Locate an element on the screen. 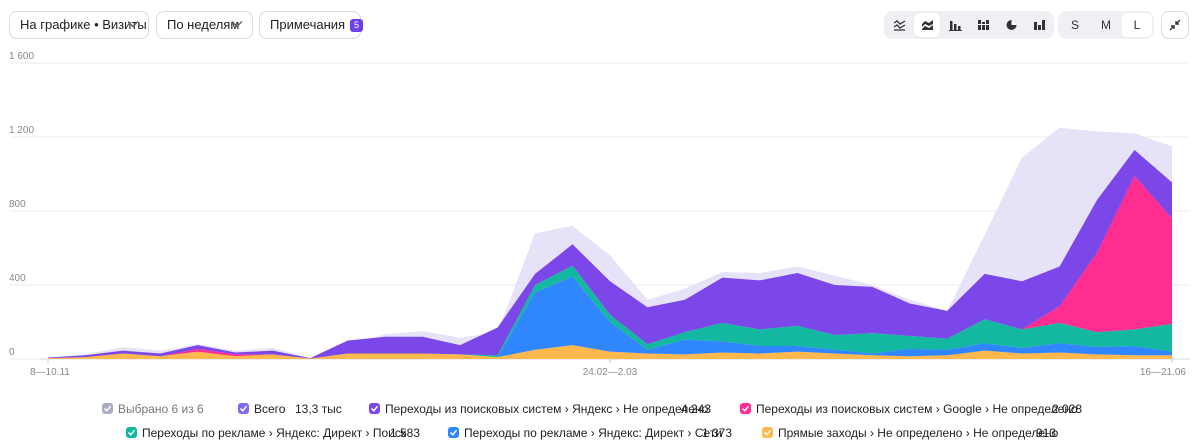 The width and height of the screenshot is (1200, 446). size-m-button: M is located at coordinates (1106, 25).